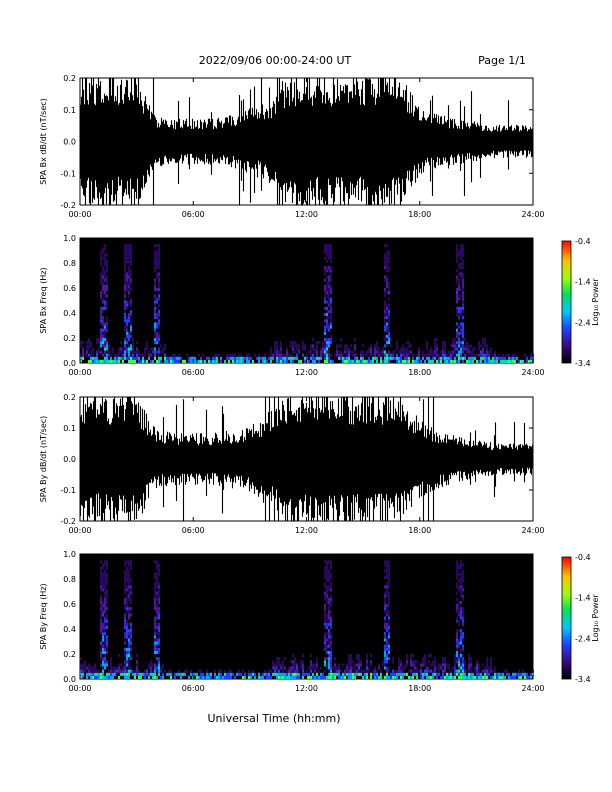 This screenshot has height=792, width=612. I want to click on y-tick-label: 0.2, so click(69, 338).